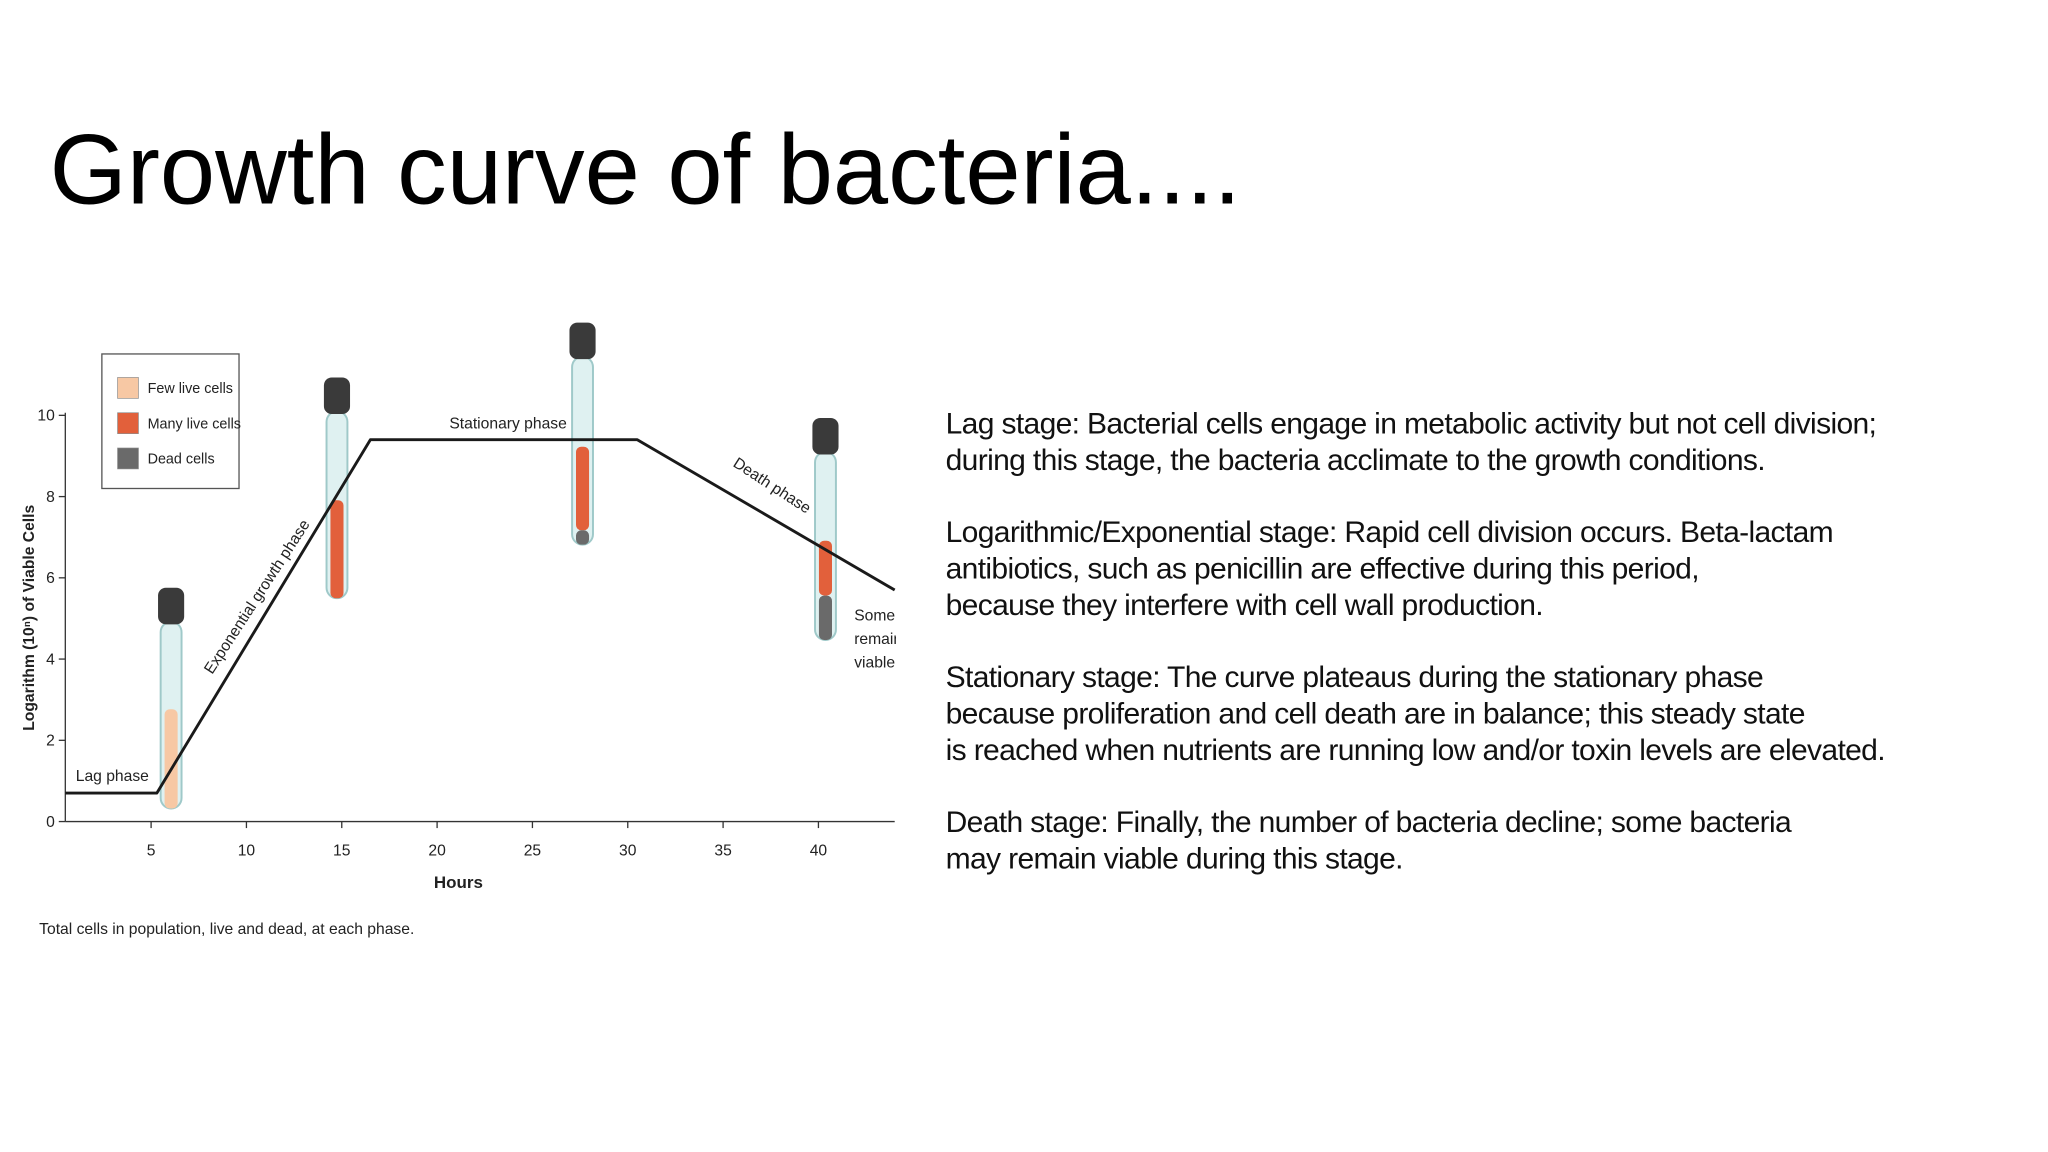 This screenshot has height=1152, width=2048. What do you see at coordinates (878, 639) in the screenshot?
I see `side-note: remain` at bounding box center [878, 639].